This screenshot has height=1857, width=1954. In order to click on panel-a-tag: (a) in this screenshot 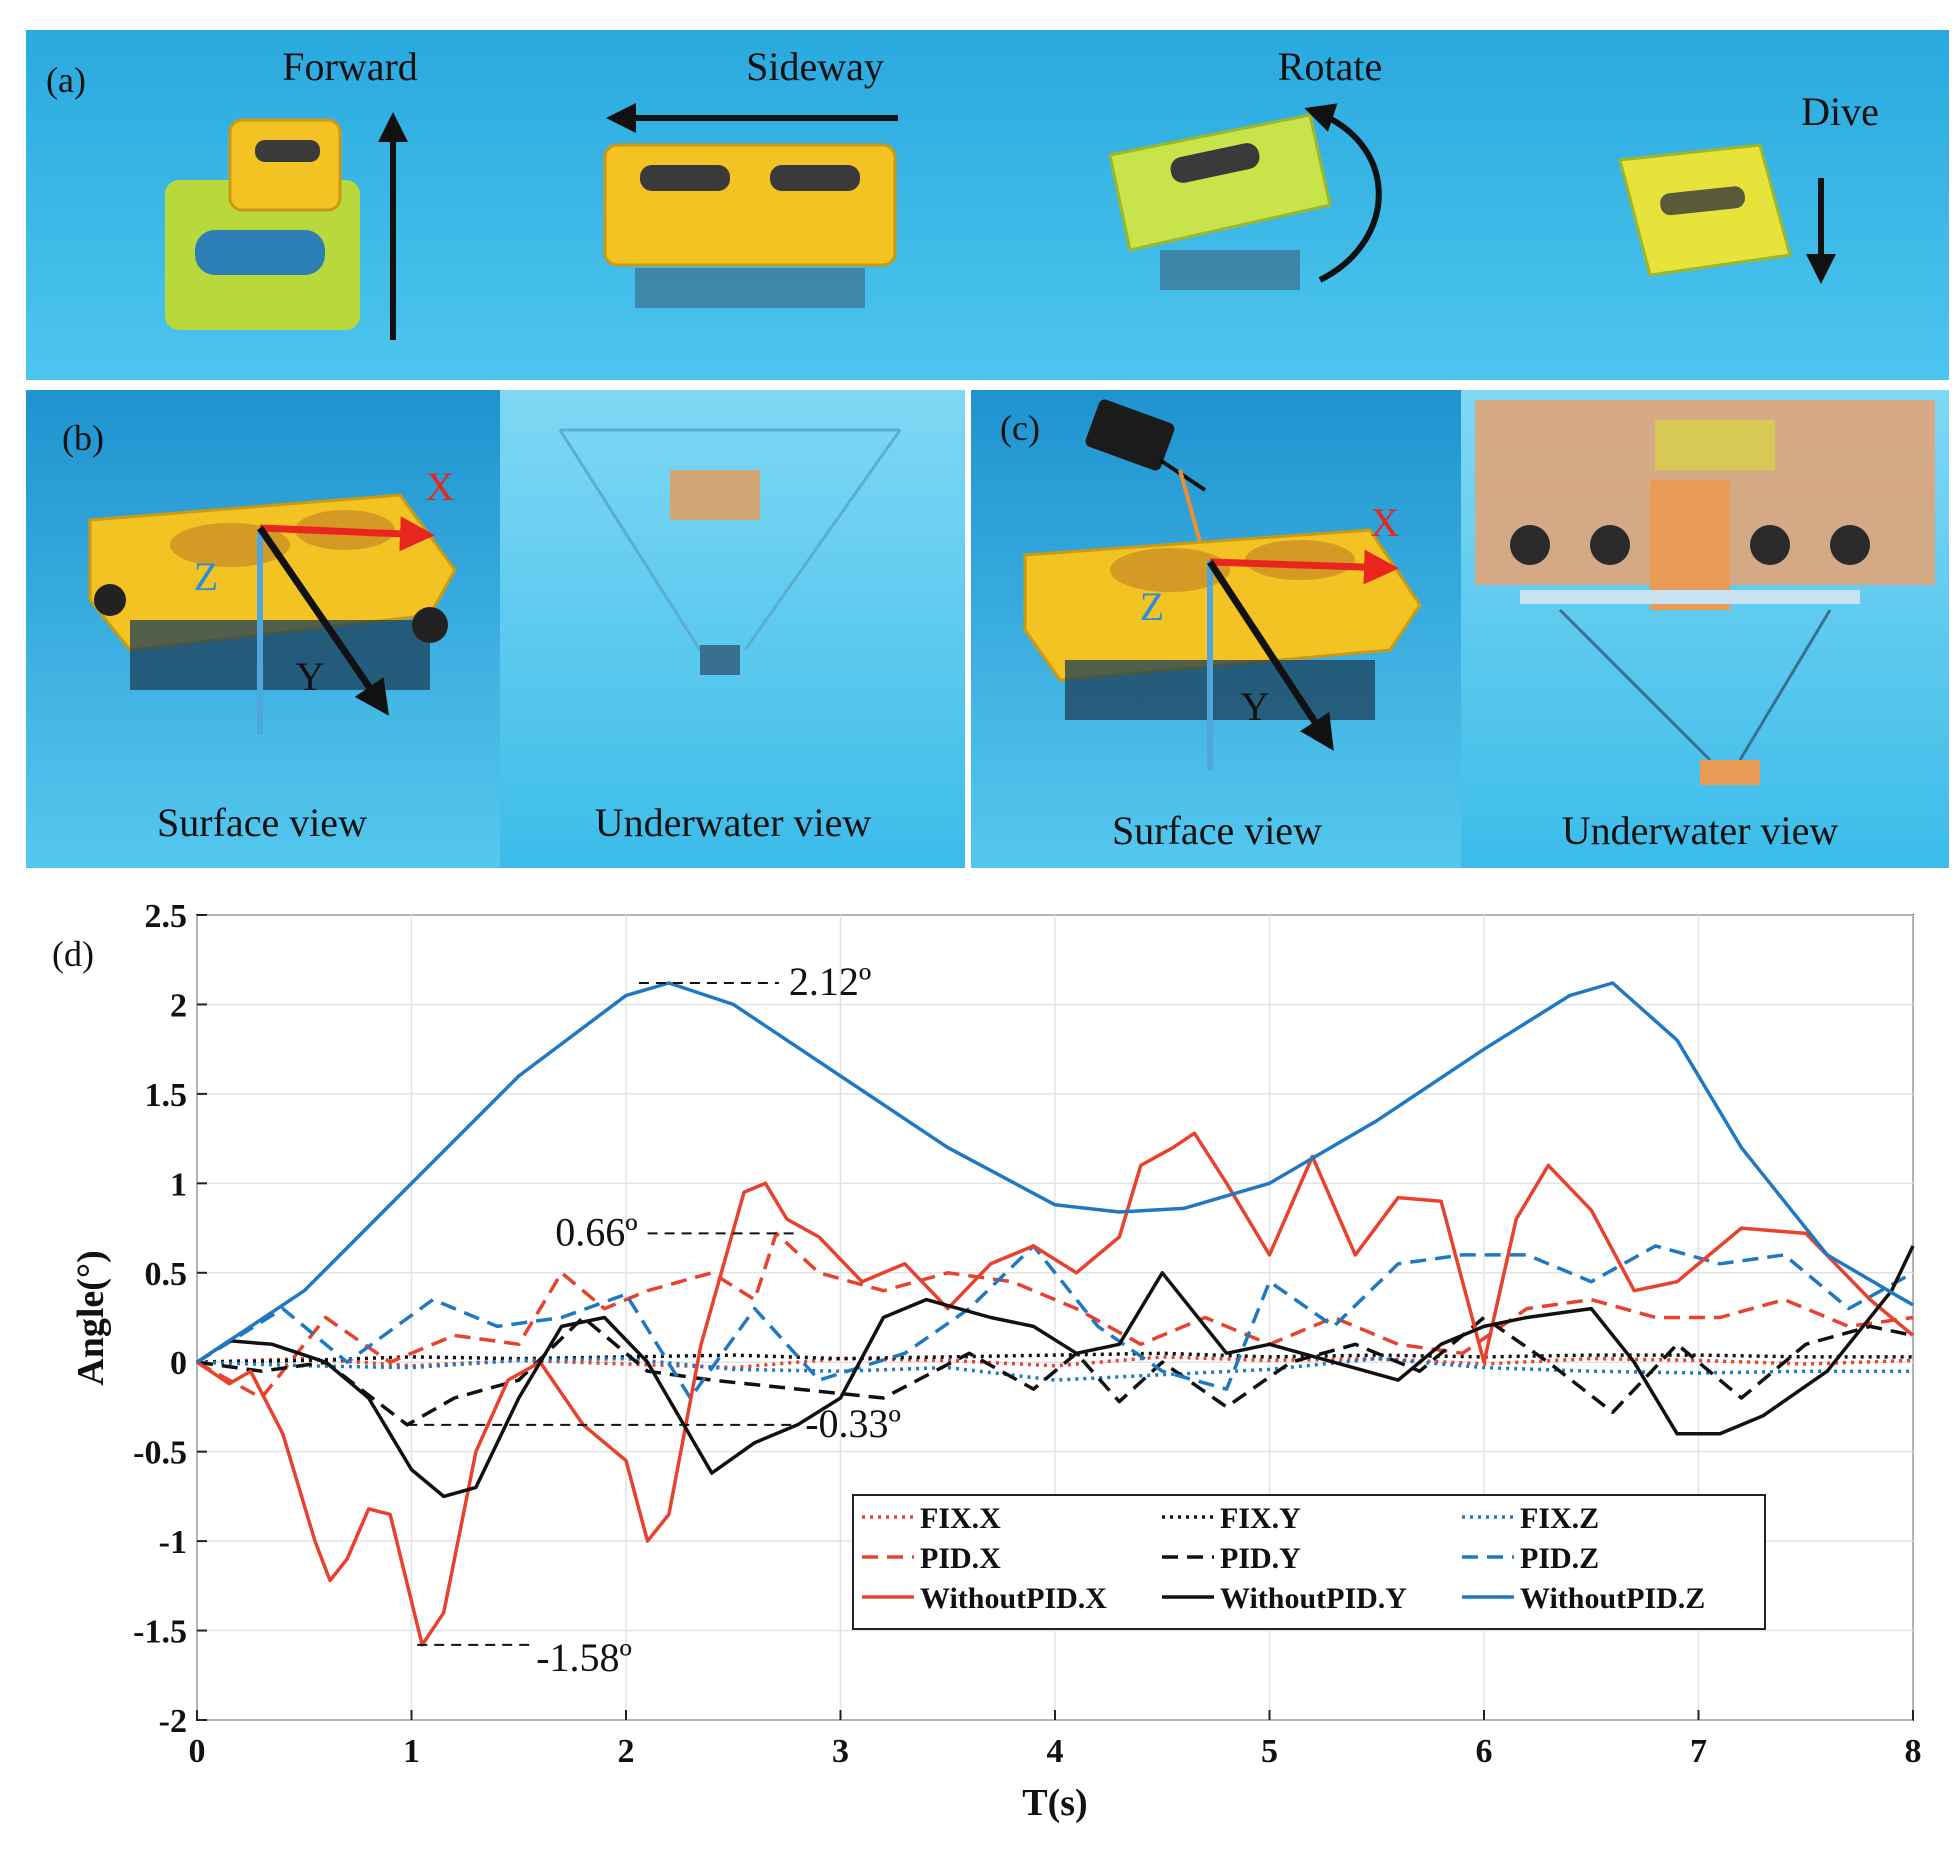, I will do `click(66, 80)`.